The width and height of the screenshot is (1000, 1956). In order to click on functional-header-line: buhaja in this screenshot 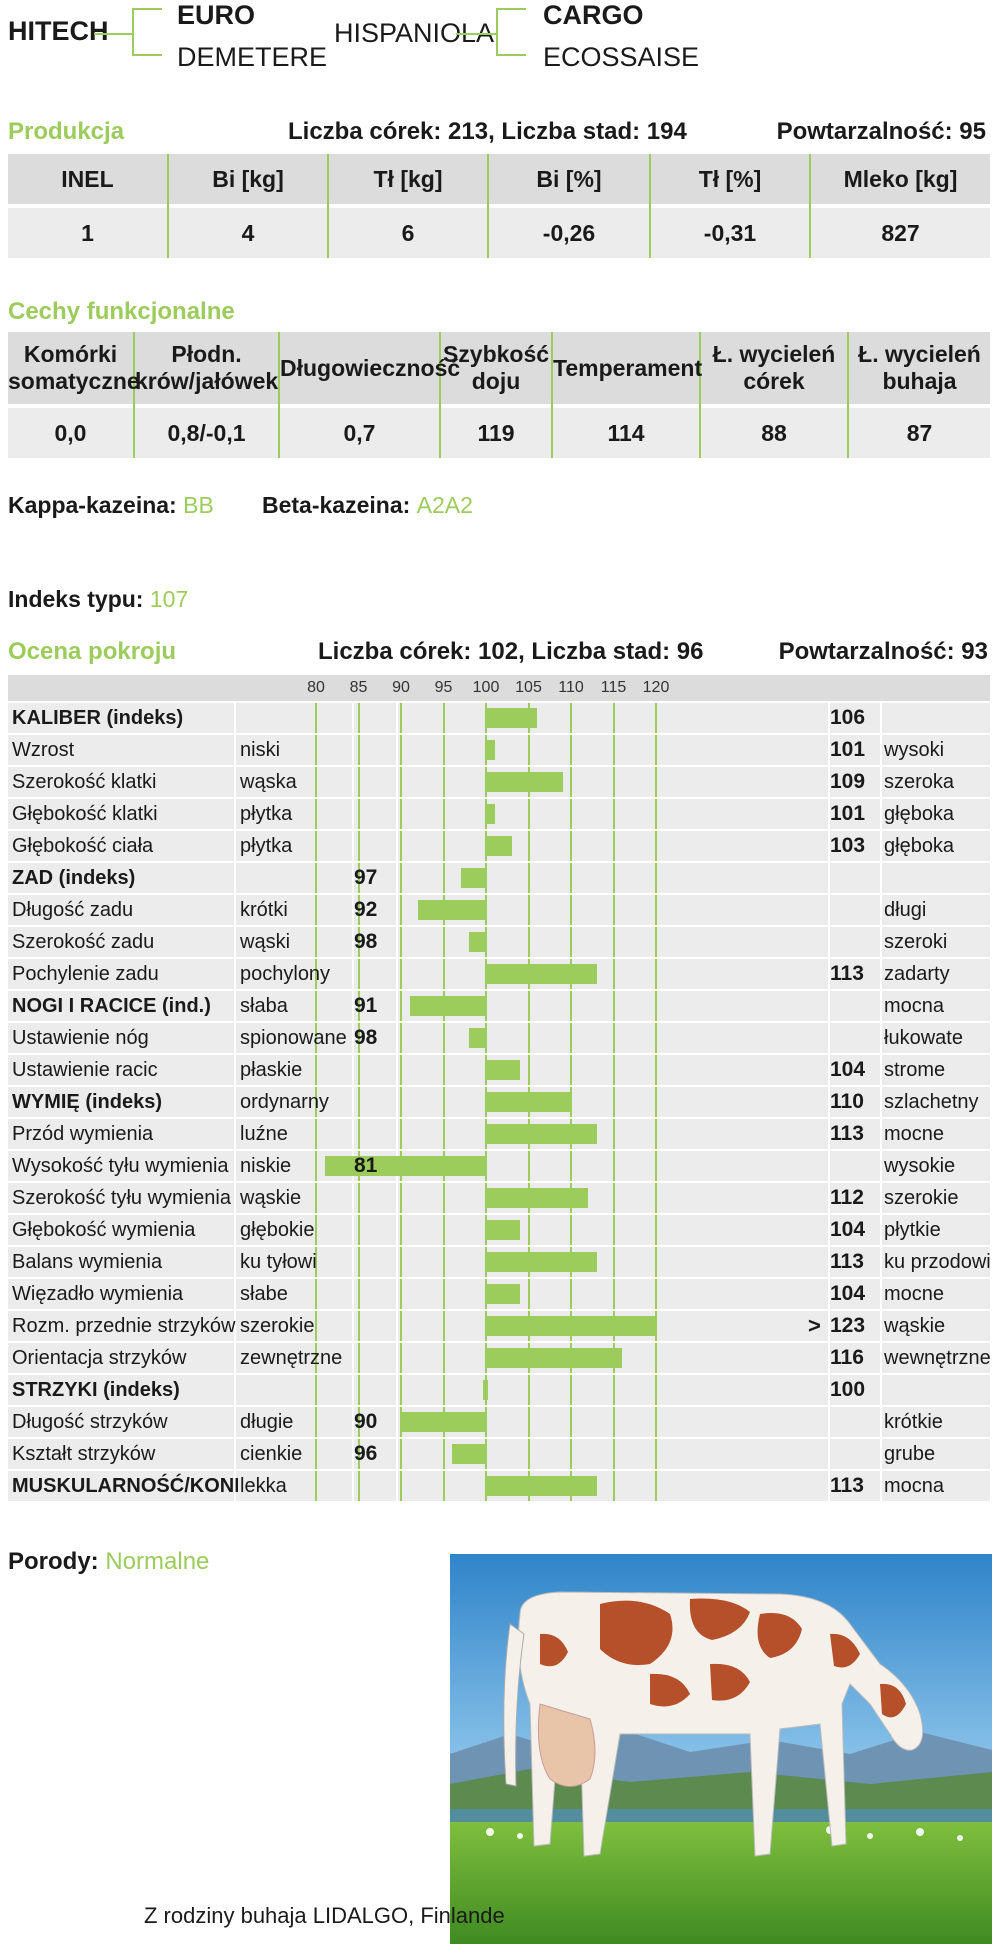, I will do `click(919, 381)`.